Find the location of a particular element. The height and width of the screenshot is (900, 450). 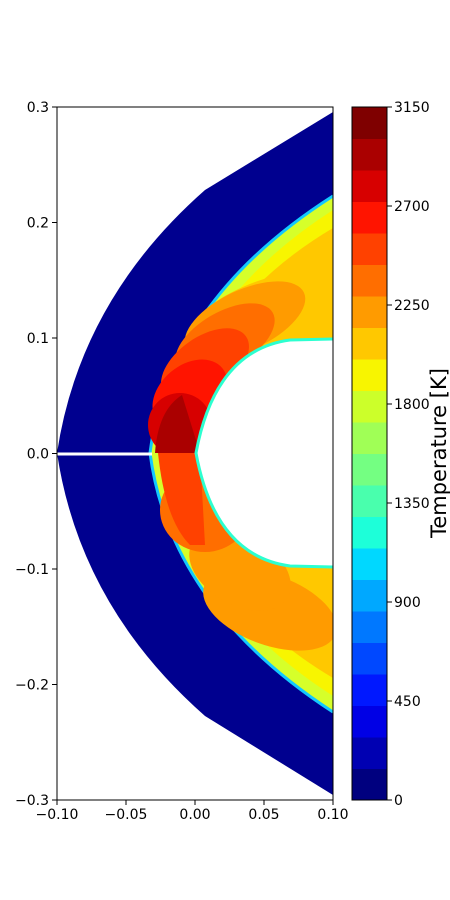

x-tick-label: 0.00 is located at coordinates (194, 815).